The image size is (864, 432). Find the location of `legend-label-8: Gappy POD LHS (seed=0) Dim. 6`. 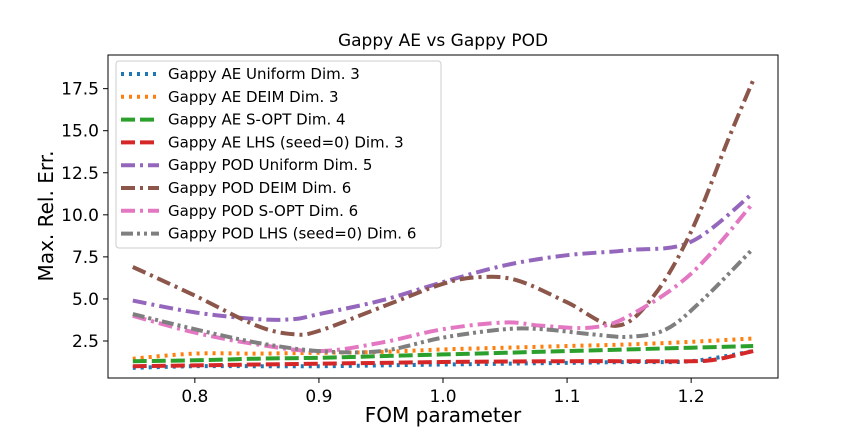

legend-label-8: Gappy POD LHS (seed=0) Dim. 6 is located at coordinates (292, 234).